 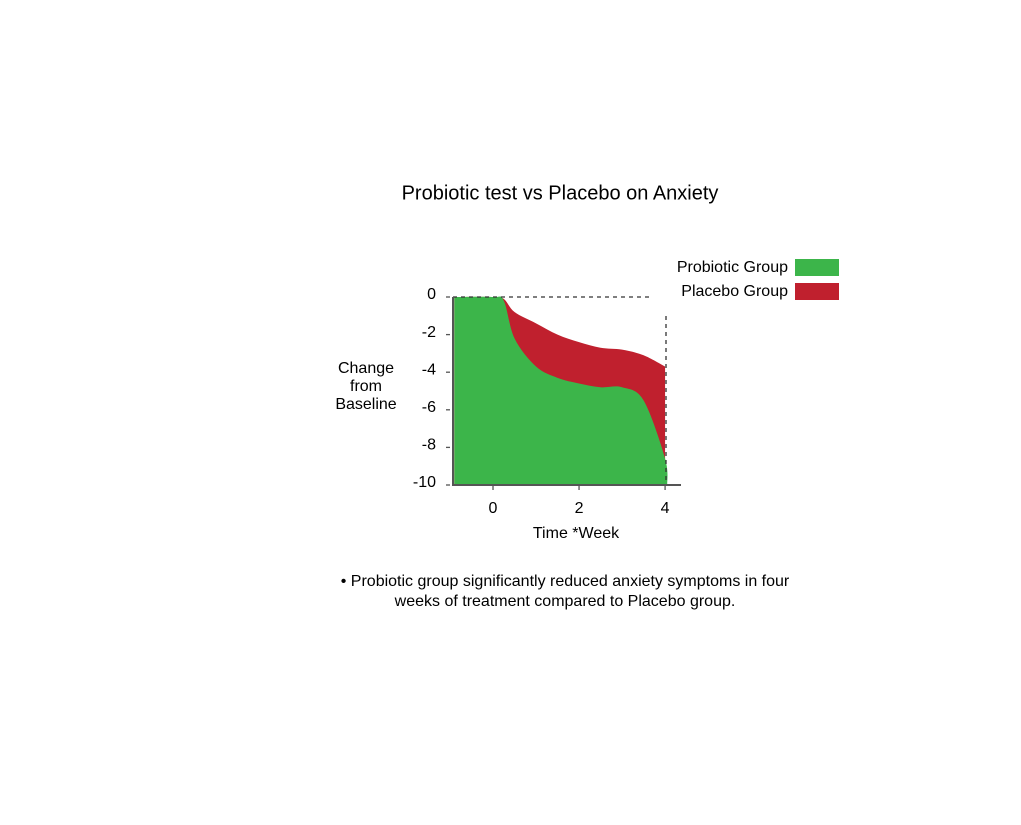 I want to click on y-tick-label: -6, so click(x=429, y=407).